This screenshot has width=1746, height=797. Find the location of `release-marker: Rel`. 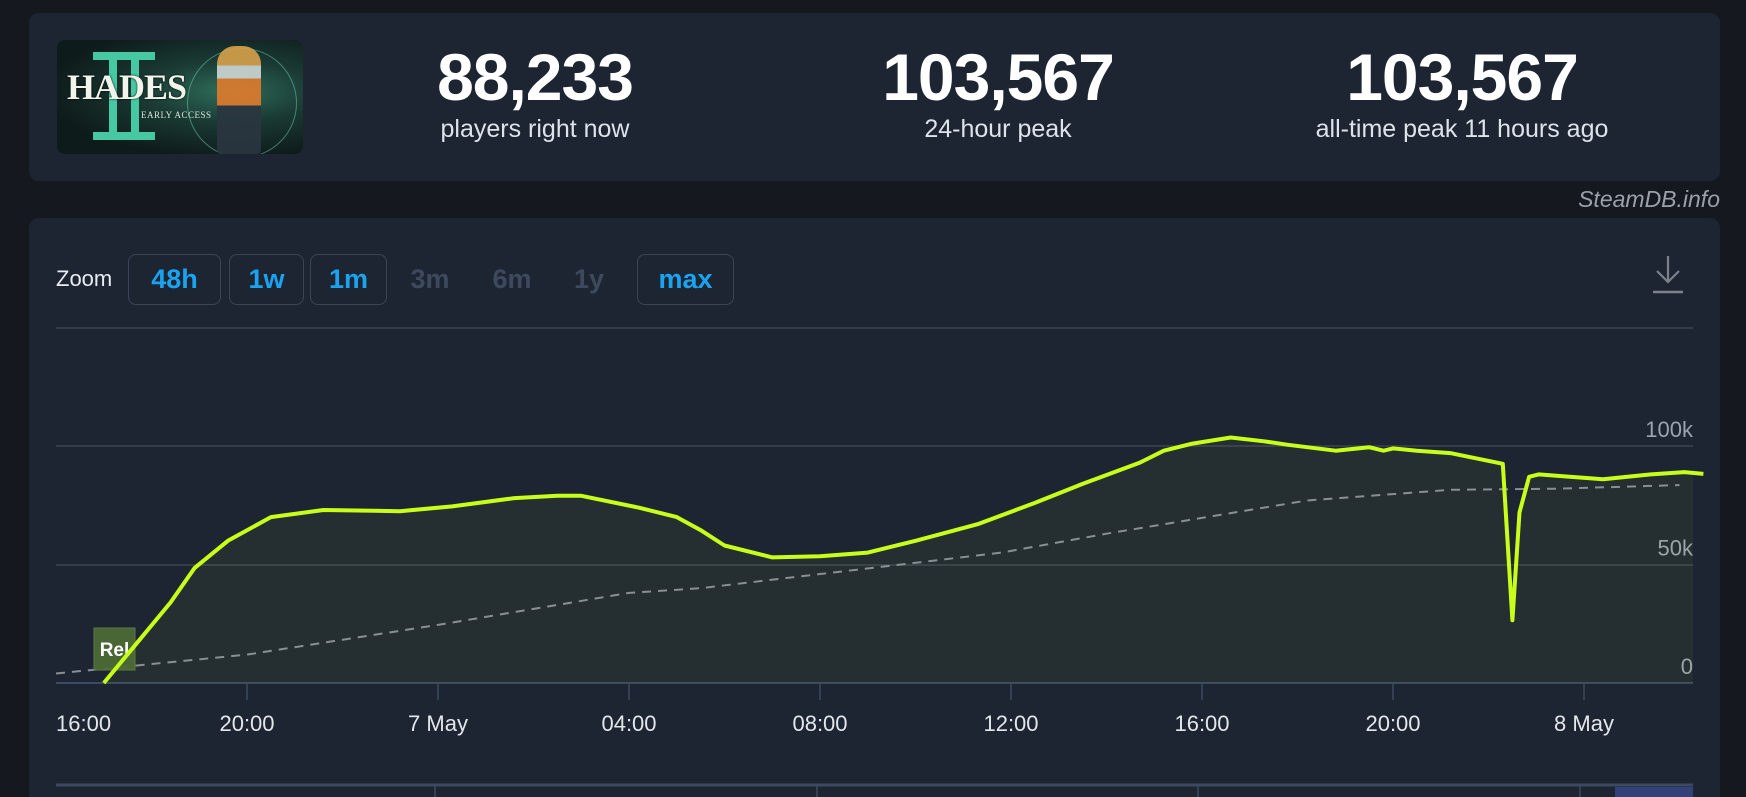

release-marker: Rel is located at coordinates (114, 649).